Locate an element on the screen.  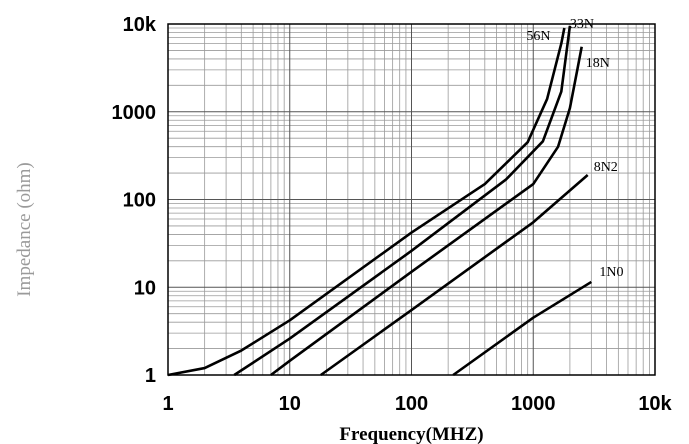
x-tick-labels: 1 10 100 1000 10k is located at coordinates (417, 404).